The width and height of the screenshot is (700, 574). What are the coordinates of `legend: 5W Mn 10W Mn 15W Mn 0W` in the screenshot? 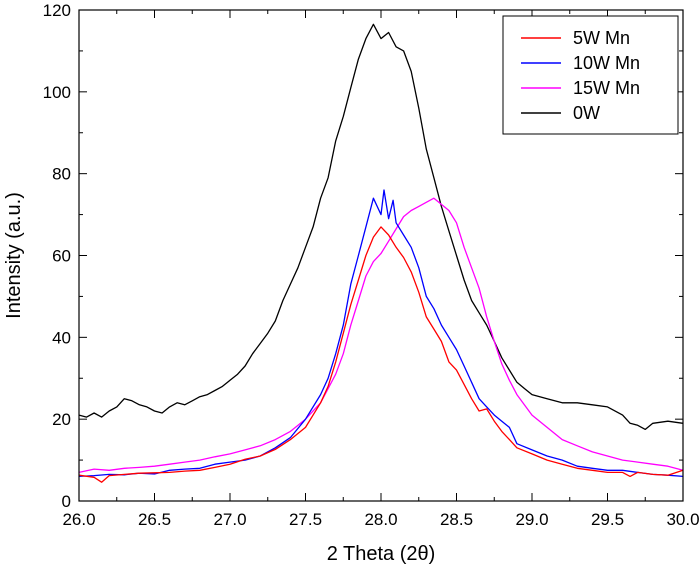 It's located at (590, 75).